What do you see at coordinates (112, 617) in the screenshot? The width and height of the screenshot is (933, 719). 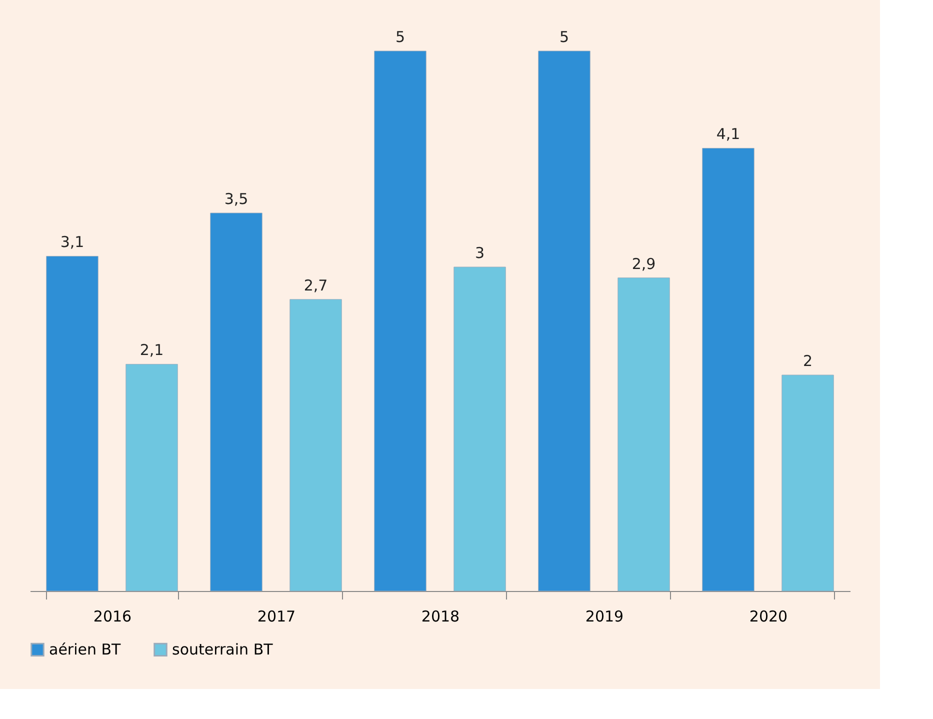 I see `x-tick-label: 2016` at bounding box center [112, 617].